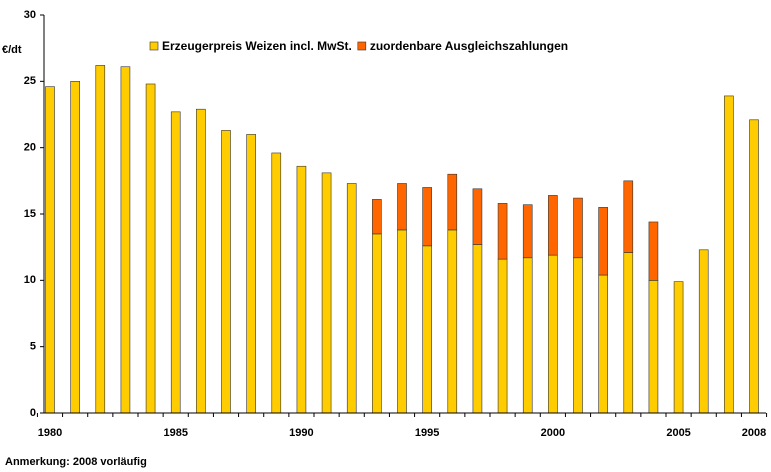  What do you see at coordinates (30, 280) in the screenshot?
I see `y-tick-label: 10` at bounding box center [30, 280].